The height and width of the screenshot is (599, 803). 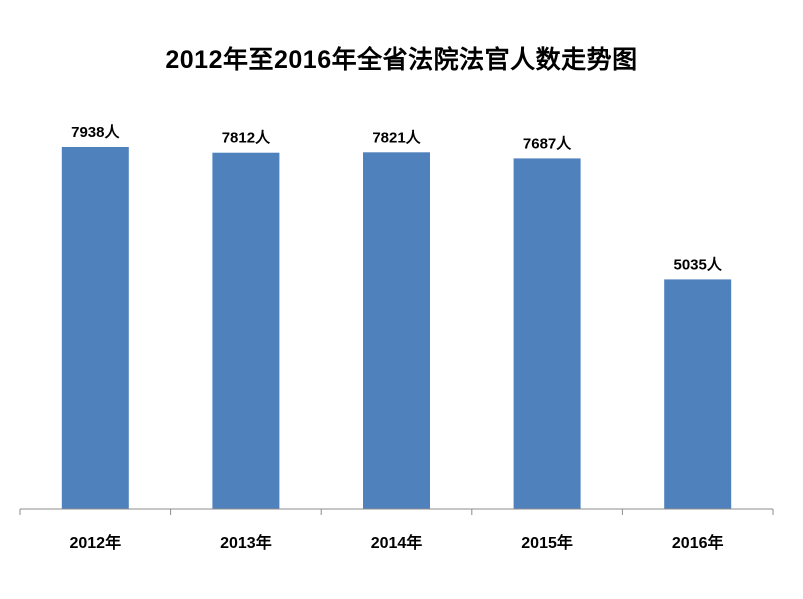 I want to click on category-labels-group: 2012年 2013年 2014年 2015年 2016年, so click(x=396, y=542).